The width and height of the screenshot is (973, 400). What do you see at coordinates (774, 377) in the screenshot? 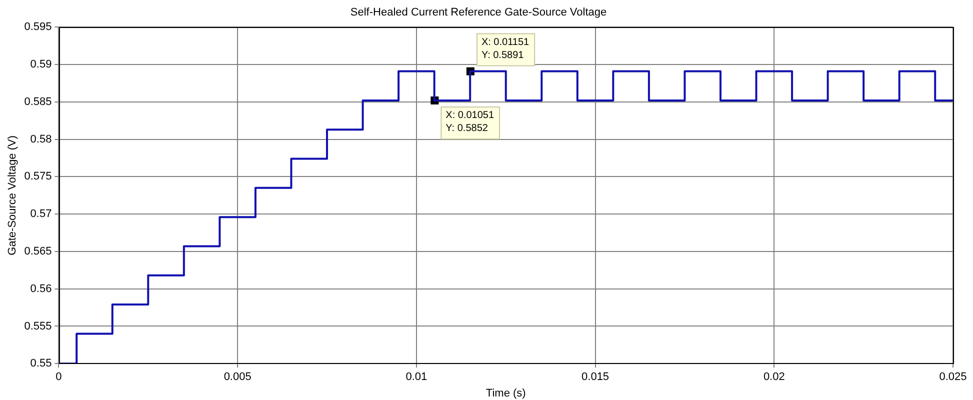
I see `x-tick-label: 0.02` at bounding box center [774, 377].